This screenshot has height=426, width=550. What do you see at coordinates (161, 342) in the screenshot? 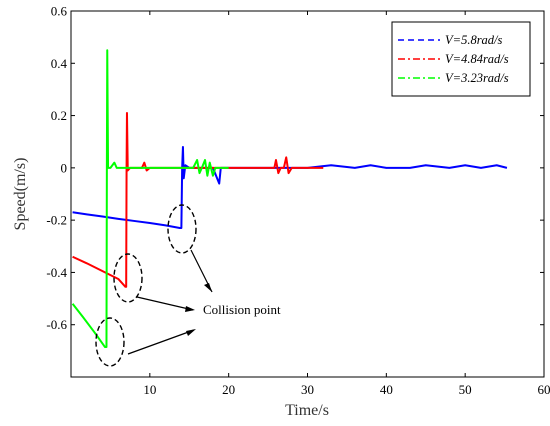
I see `arrow-green` at bounding box center [161, 342].